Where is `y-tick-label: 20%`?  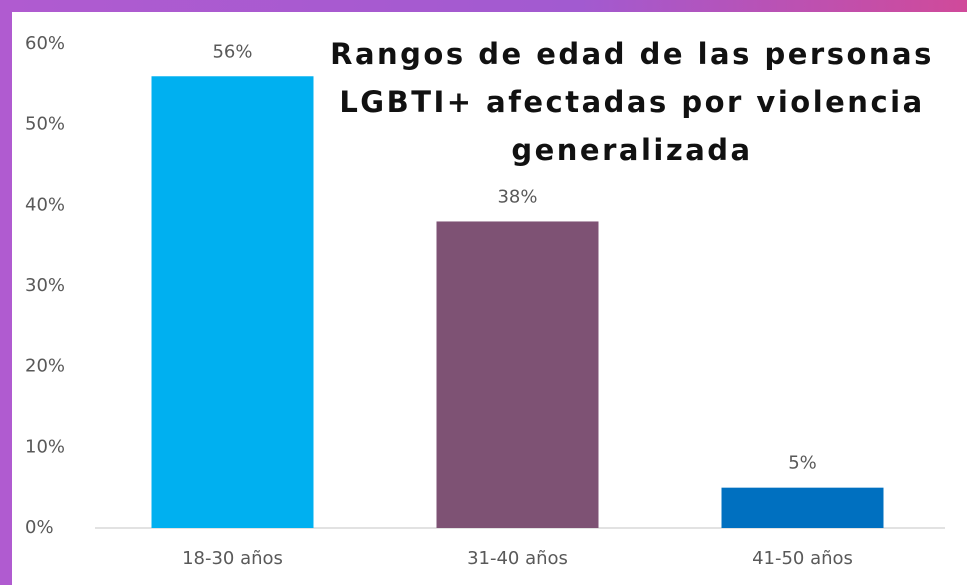 y-tick-label: 20% is located at coordinates (45, 366).